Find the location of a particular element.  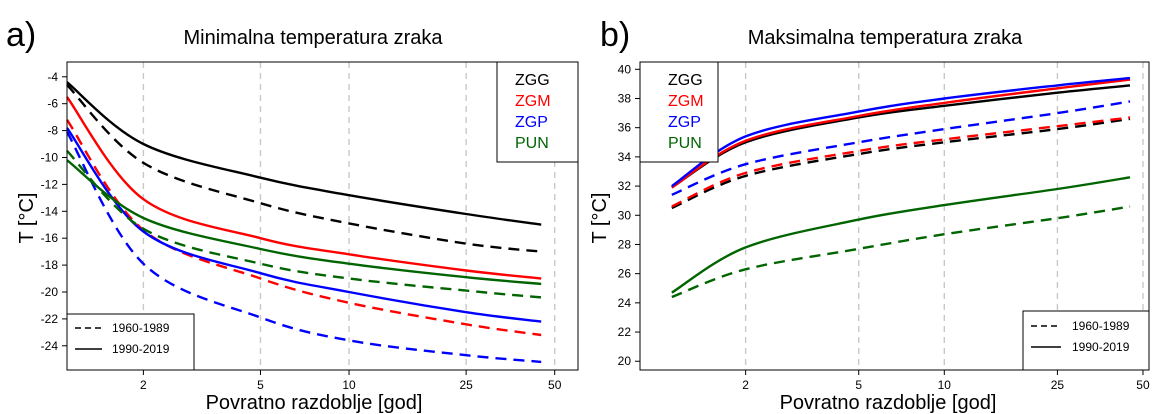

y-tick-label: 20 is located at coordinates (625, 361).